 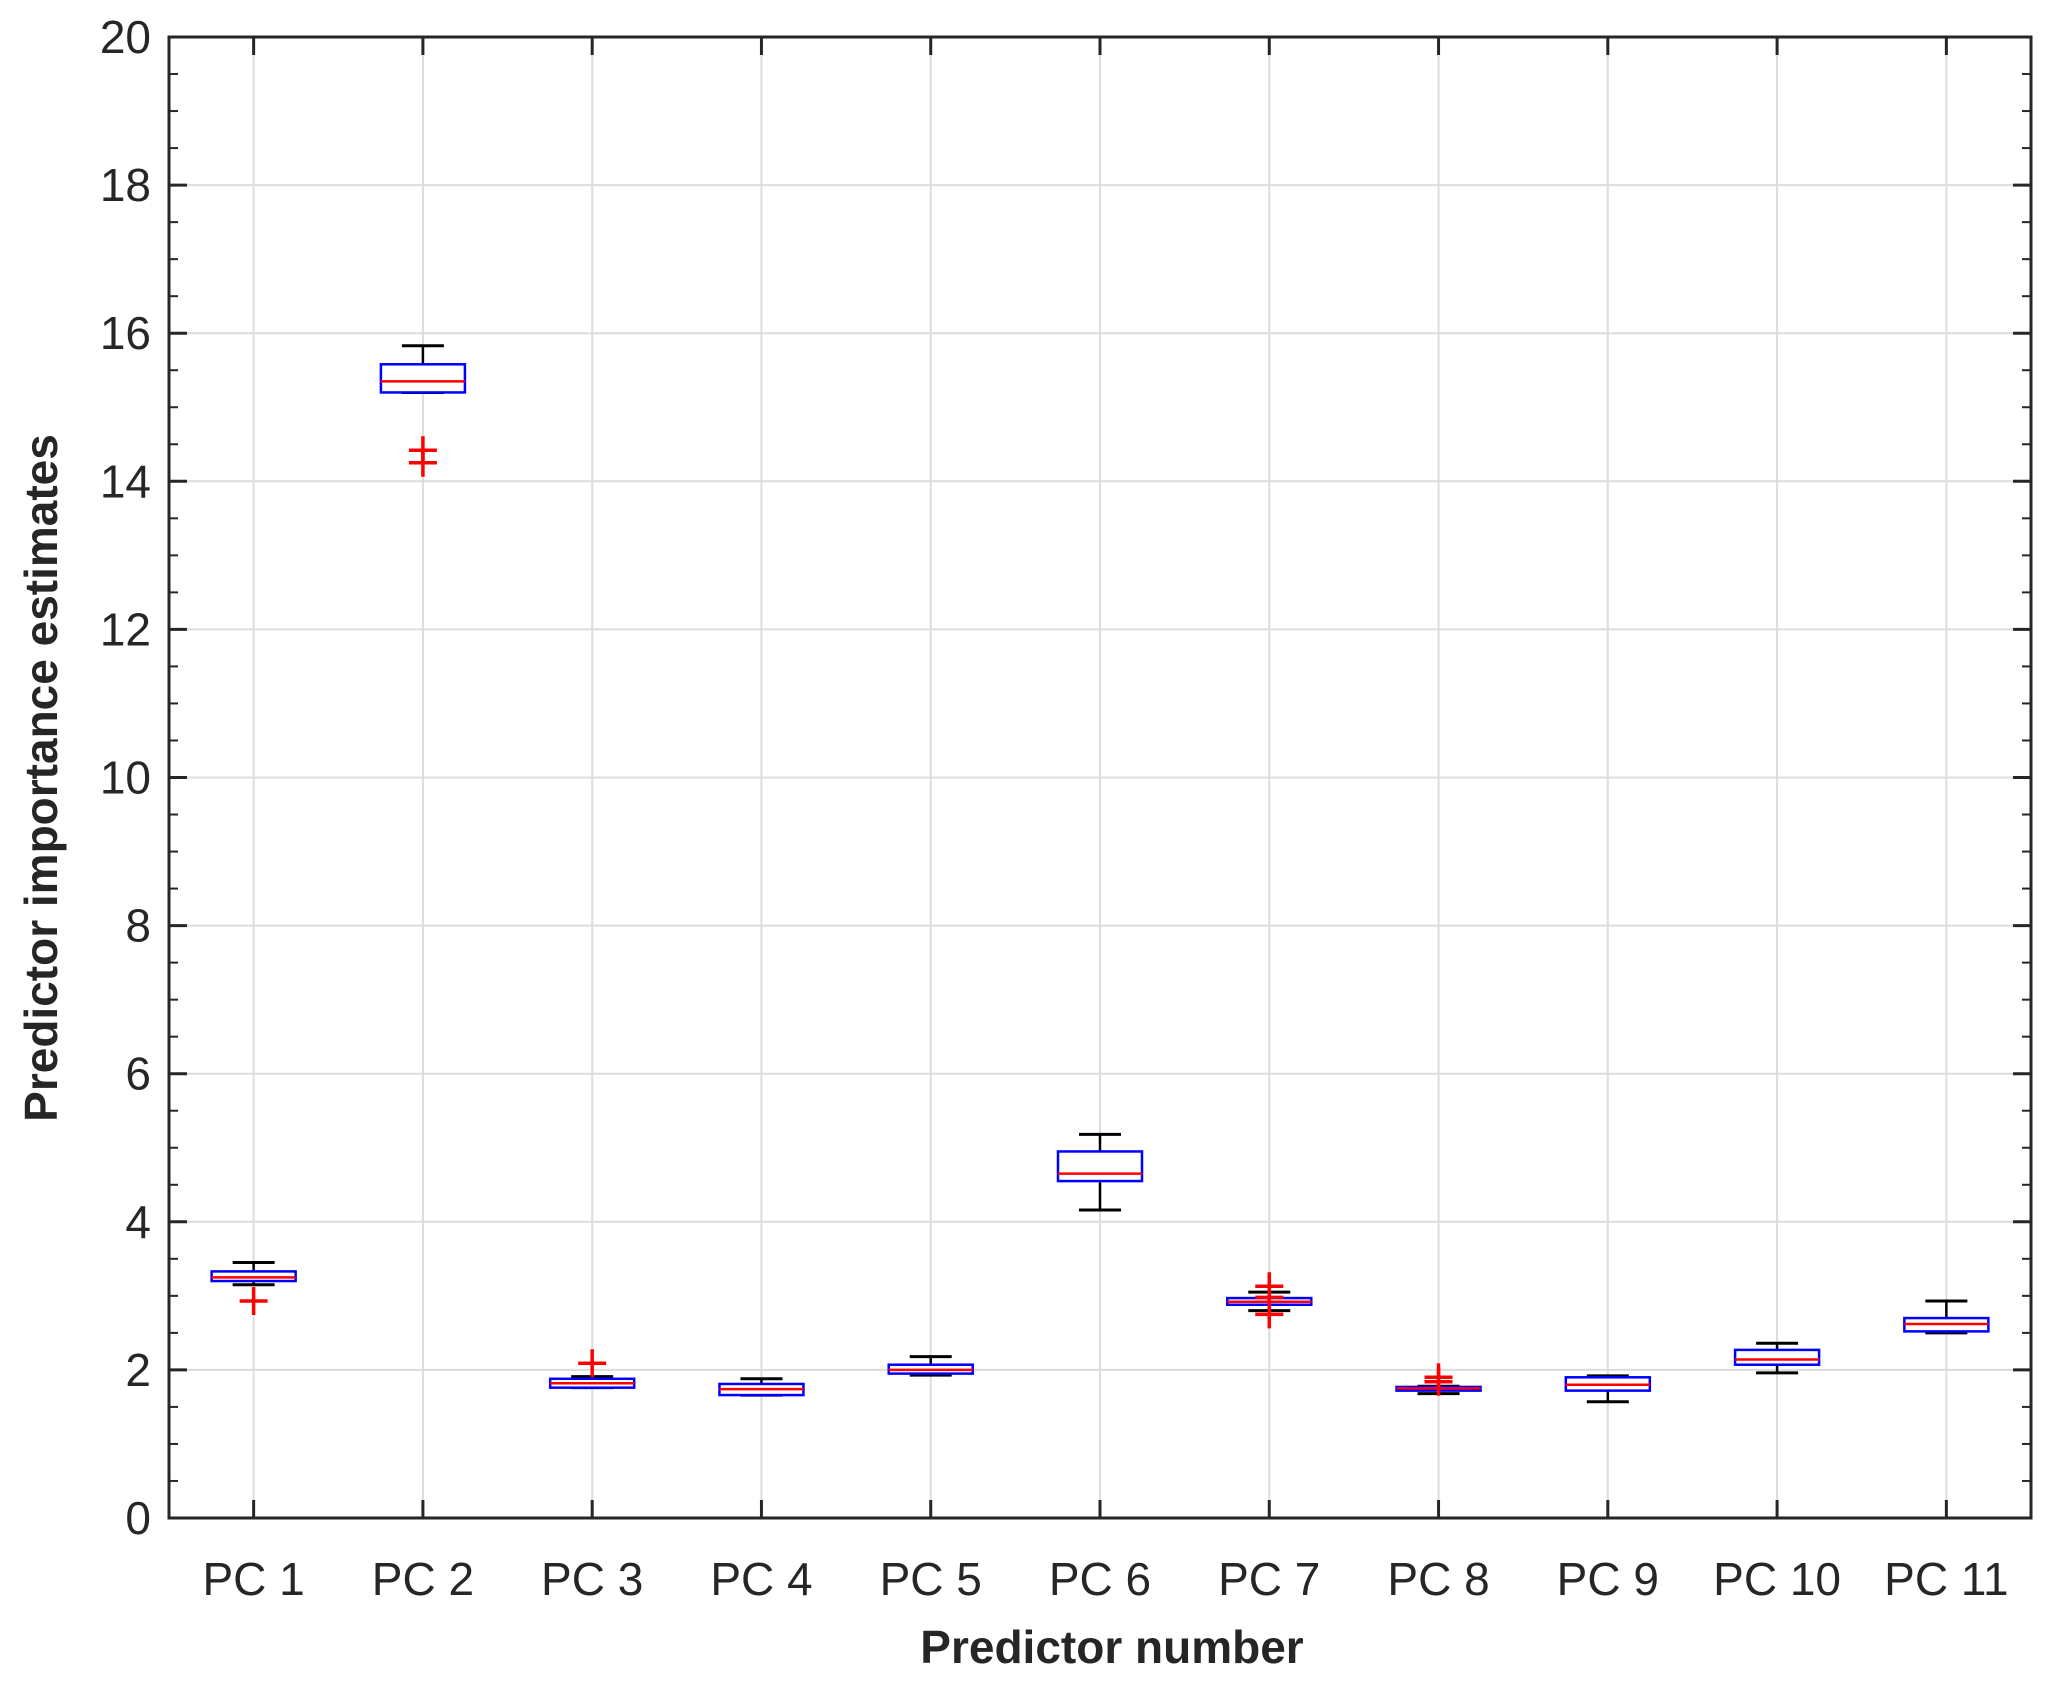 I want to click on x-tick-label: PC 11, so click(x=1946, y=1579).